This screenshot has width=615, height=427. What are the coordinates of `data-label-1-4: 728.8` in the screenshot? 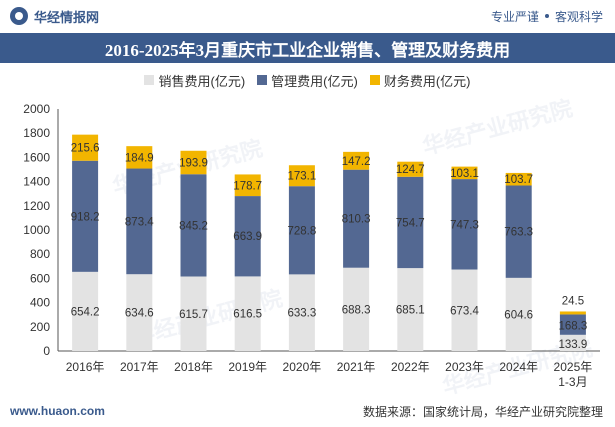 It's located at (302, 231).